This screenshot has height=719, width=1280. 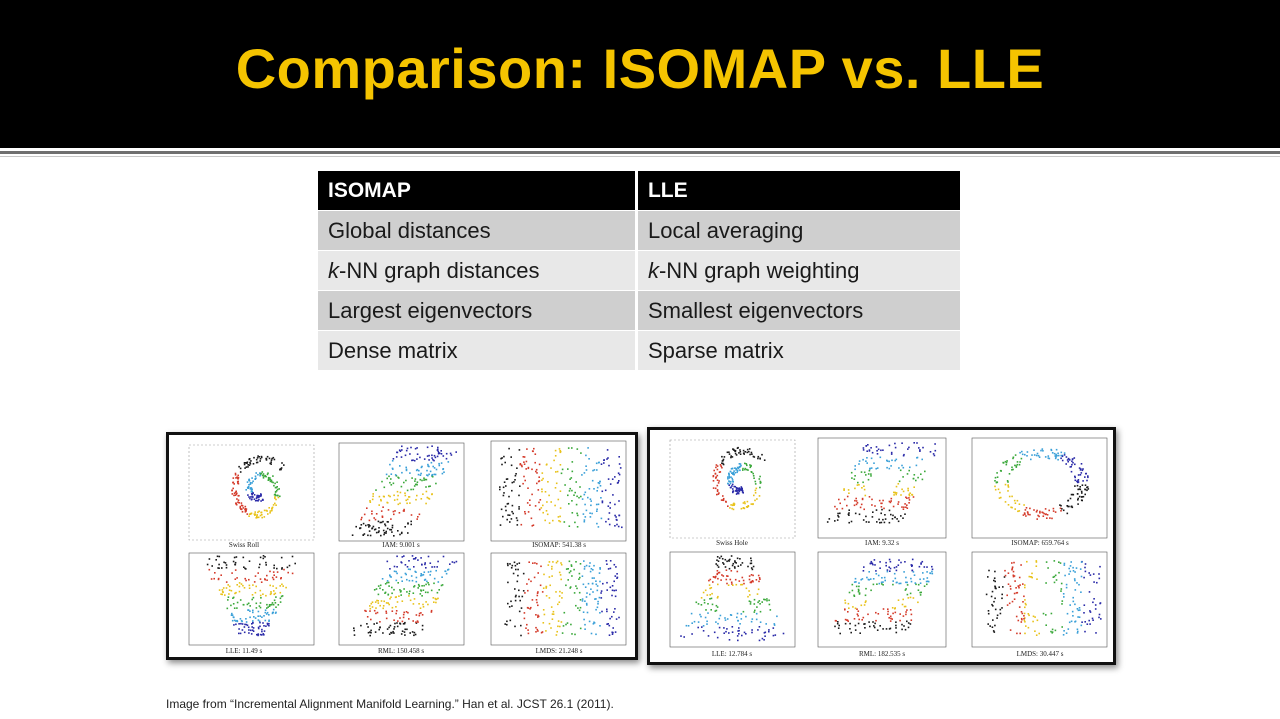 I want to click on table-row: Global distances Local averaging, so click(x=639, y=230).